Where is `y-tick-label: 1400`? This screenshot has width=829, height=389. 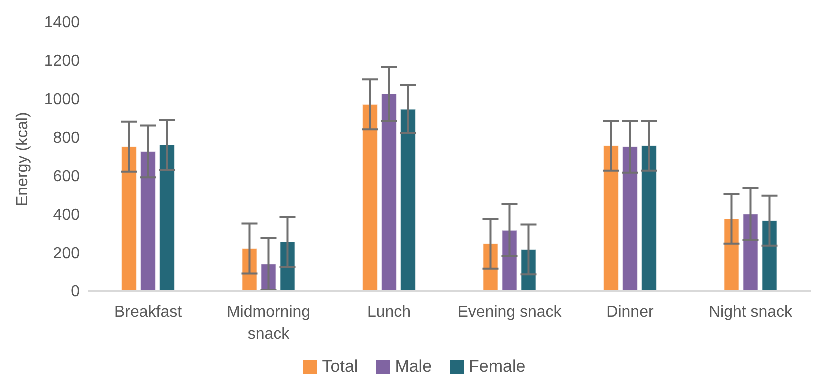
y-tick-label: 1400 is located at coordinates (62, 23).